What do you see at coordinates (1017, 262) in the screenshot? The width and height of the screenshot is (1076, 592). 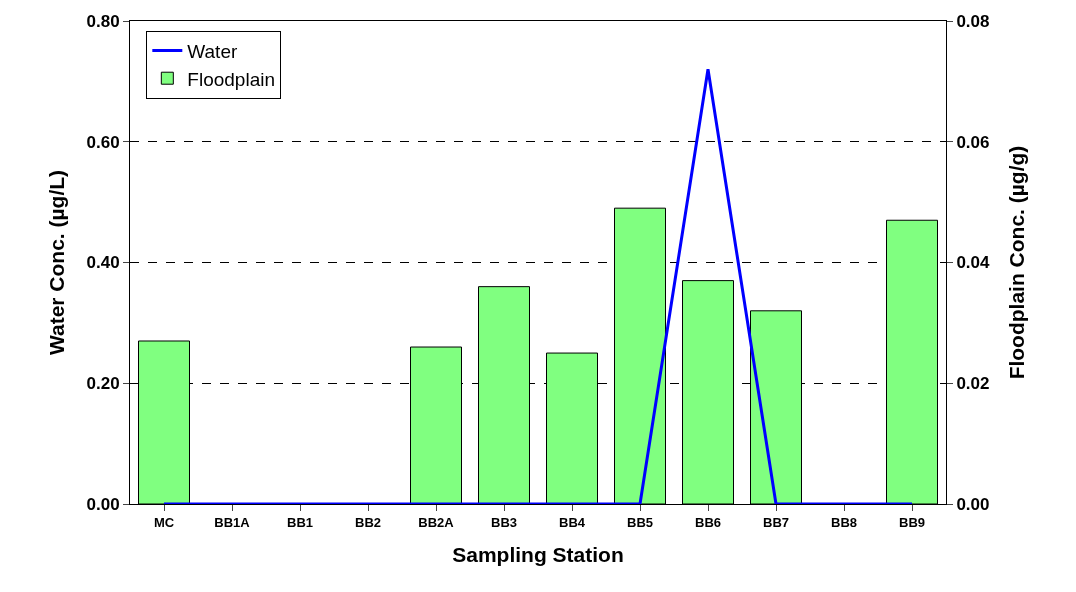 I see `y2-axis-title: Floodplain Conc. (µg/g)` at bounding box center [1017, 262].